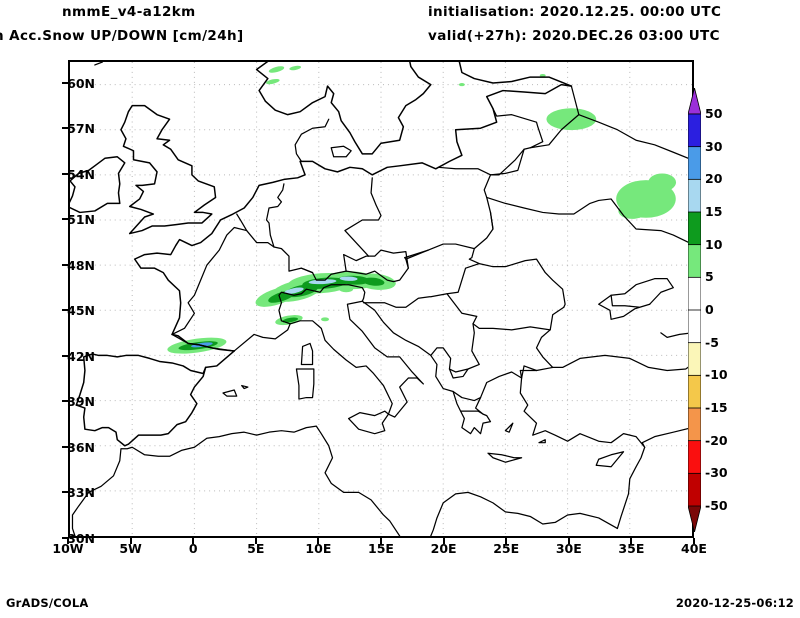  What do you see at coordinates (81, 402) in the screenshot?
I see `lat-label: 39N` at bounding box center [81, 402].